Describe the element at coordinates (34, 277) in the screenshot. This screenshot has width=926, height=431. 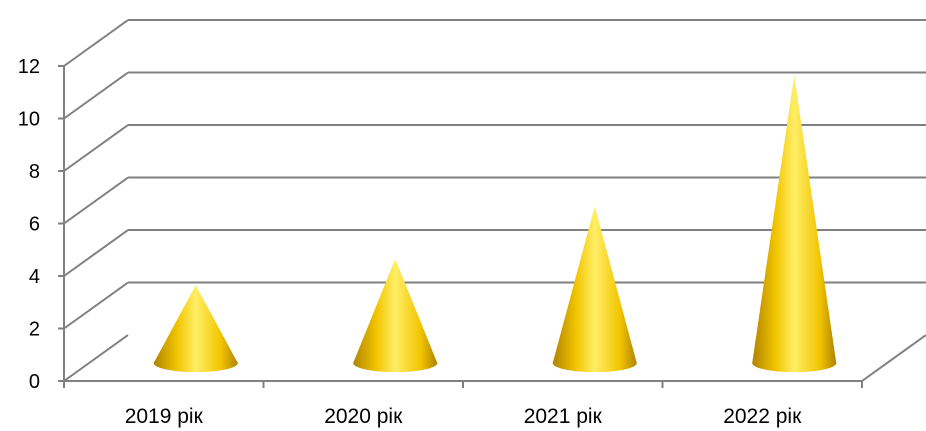
I see `y-tick-label-4: 4` at that location.